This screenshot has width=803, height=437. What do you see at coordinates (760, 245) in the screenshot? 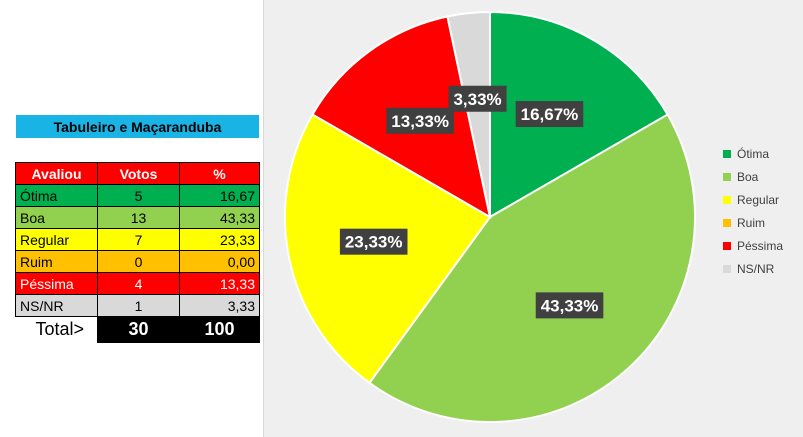
I see `legend-label: Péssima` at bounding box center [760, 245].